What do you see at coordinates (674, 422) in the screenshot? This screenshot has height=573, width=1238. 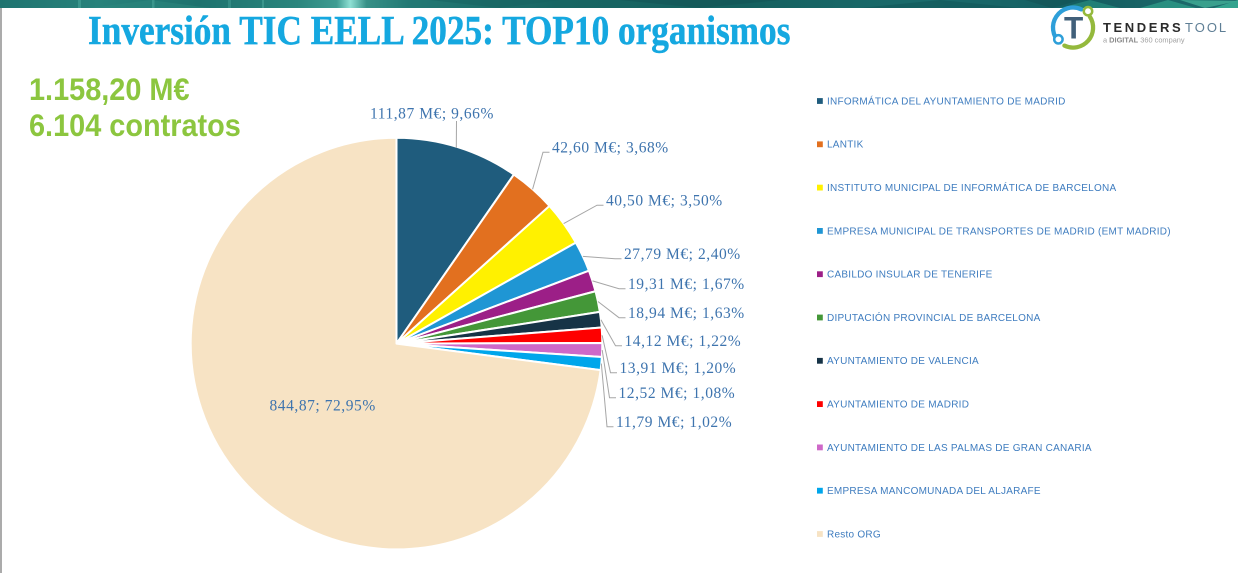 I see `svg-text: 11,79 M€; 1,02%` at bounding box center [674, 422].